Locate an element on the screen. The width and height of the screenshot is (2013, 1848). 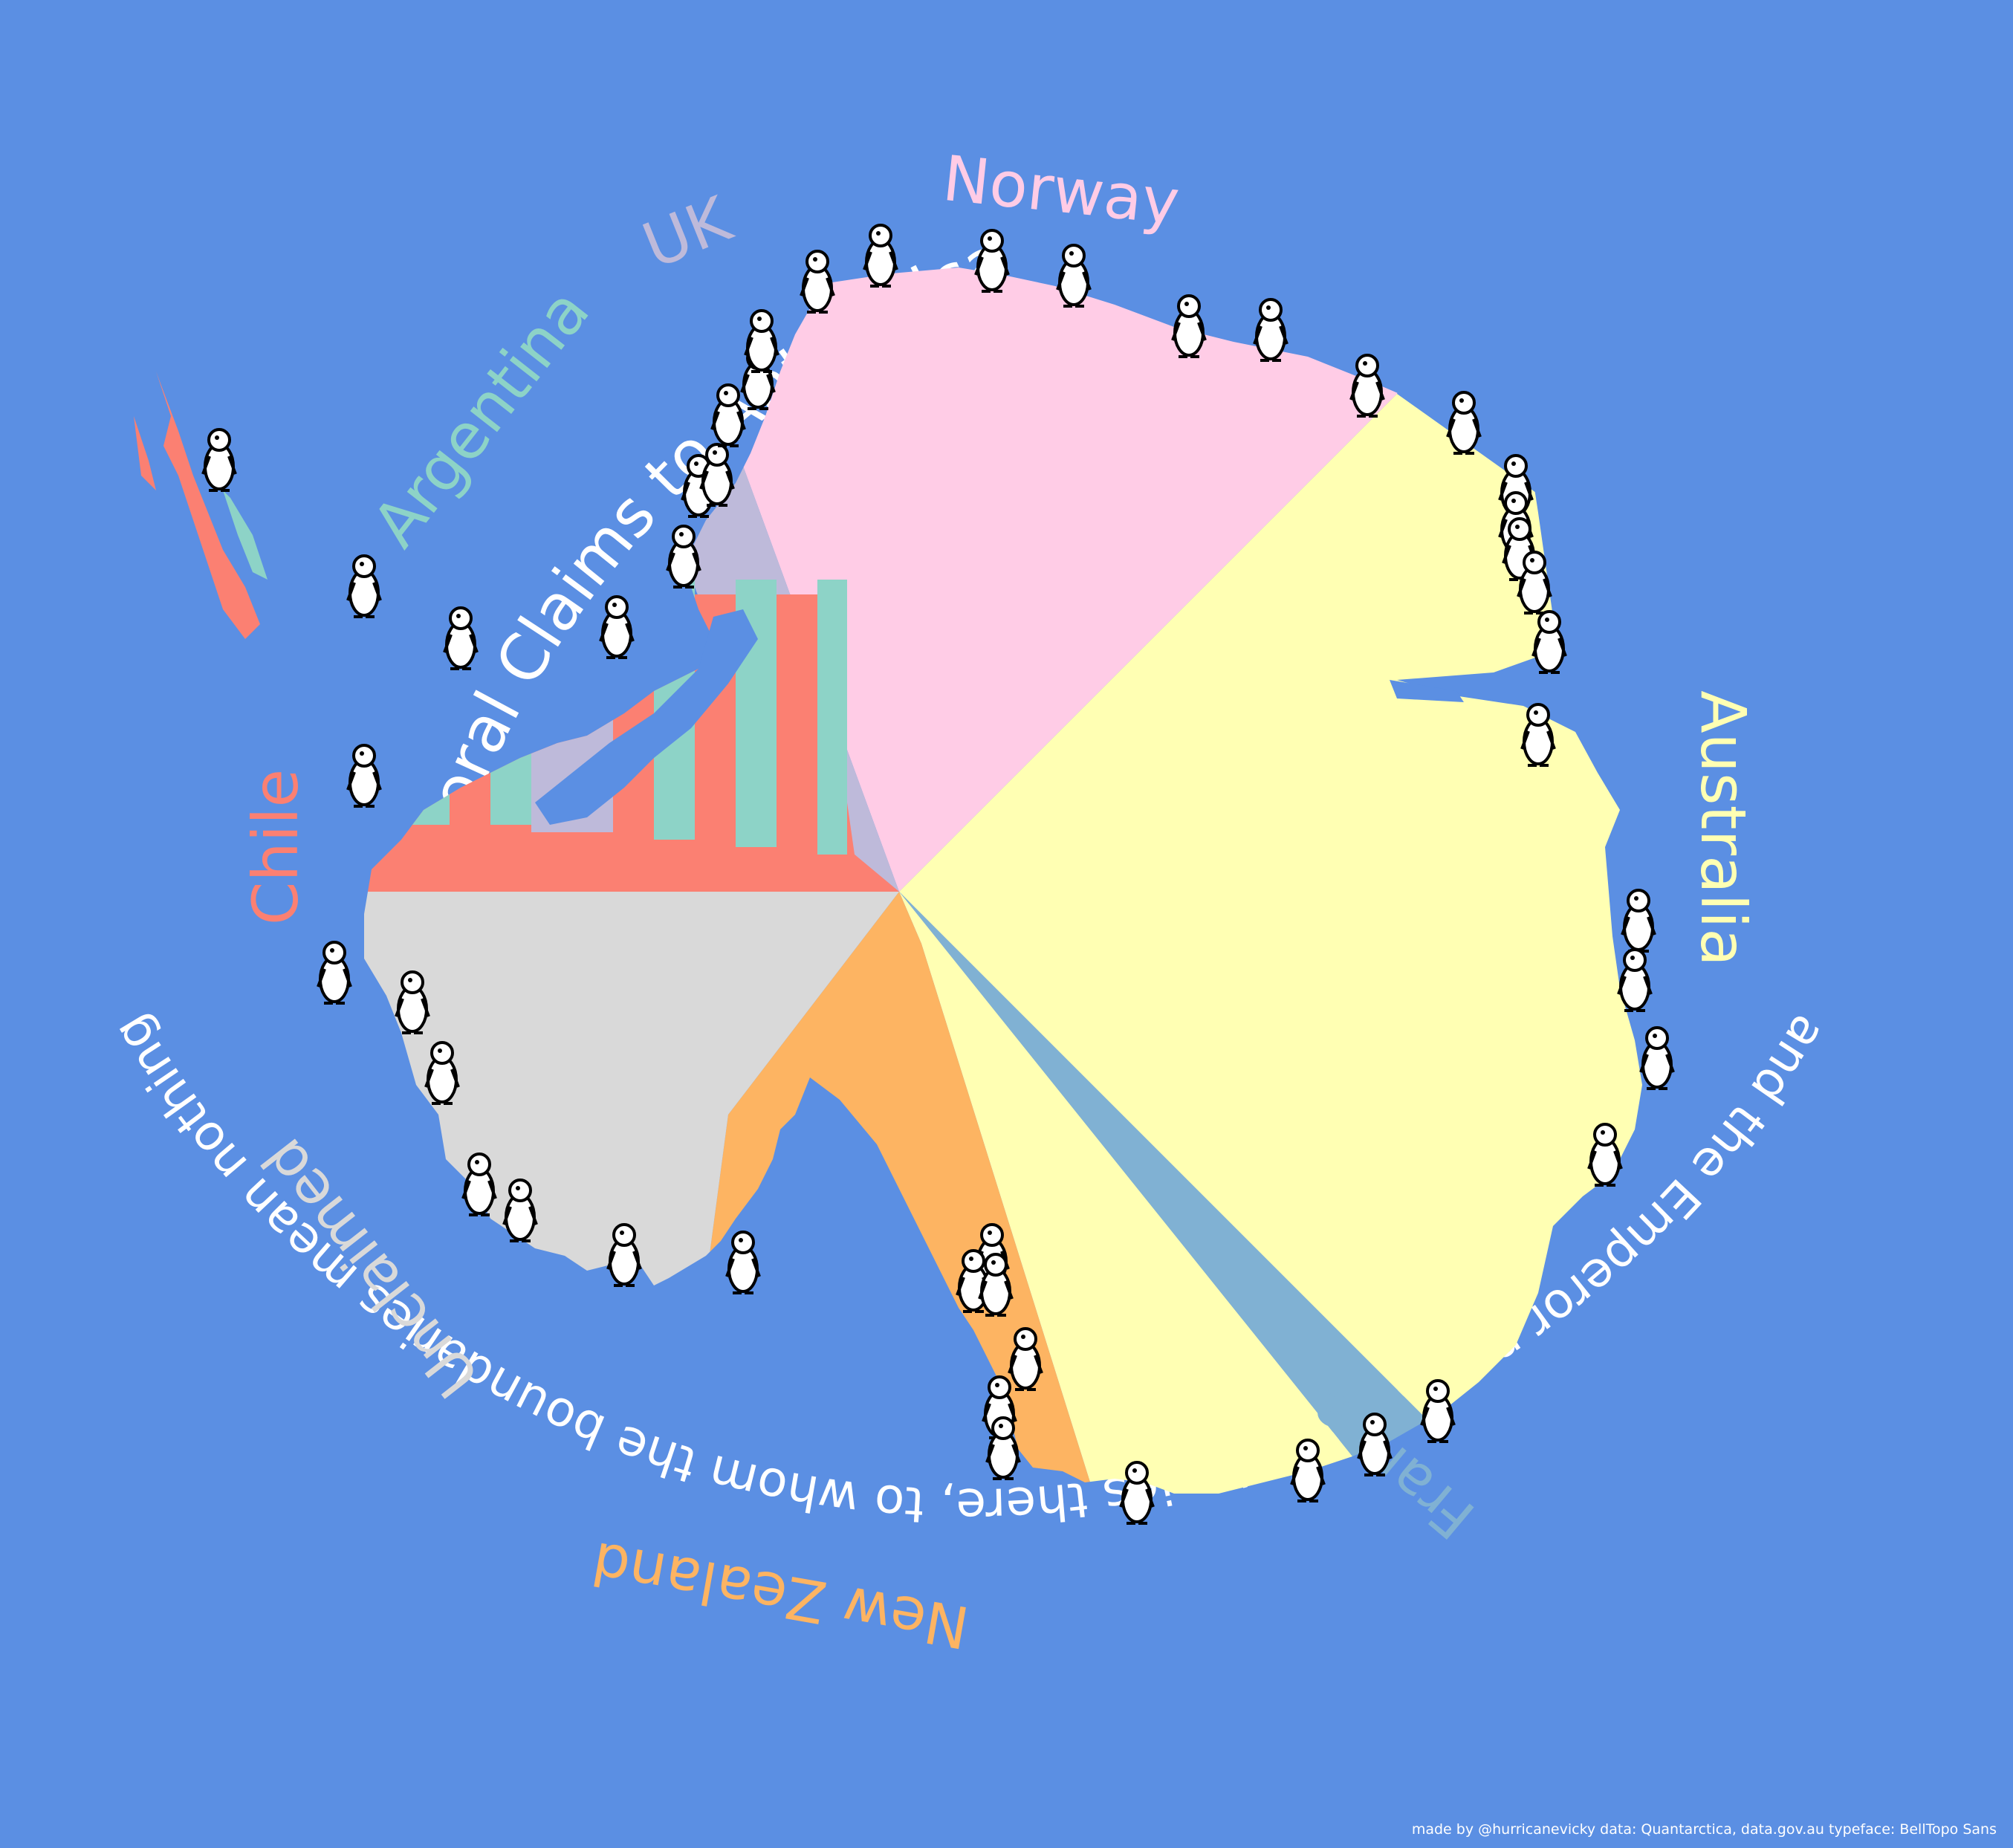
label-uk: UK is located at coordinates (687, 232).